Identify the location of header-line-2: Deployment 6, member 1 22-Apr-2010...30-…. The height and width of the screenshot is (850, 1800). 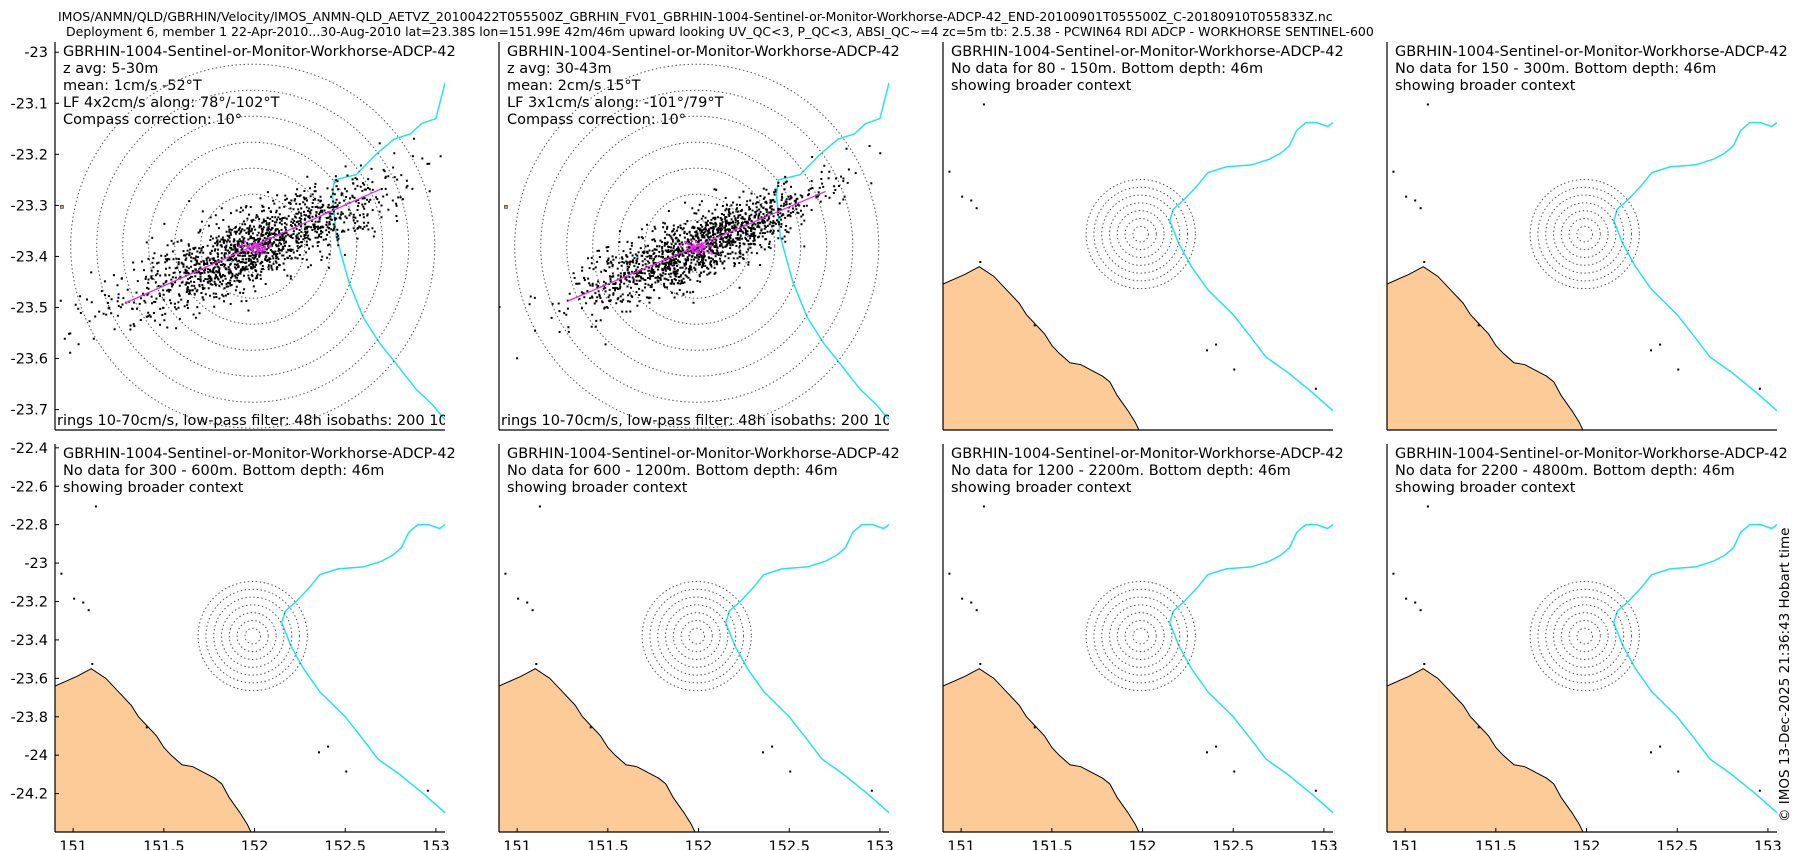
(720, 31).